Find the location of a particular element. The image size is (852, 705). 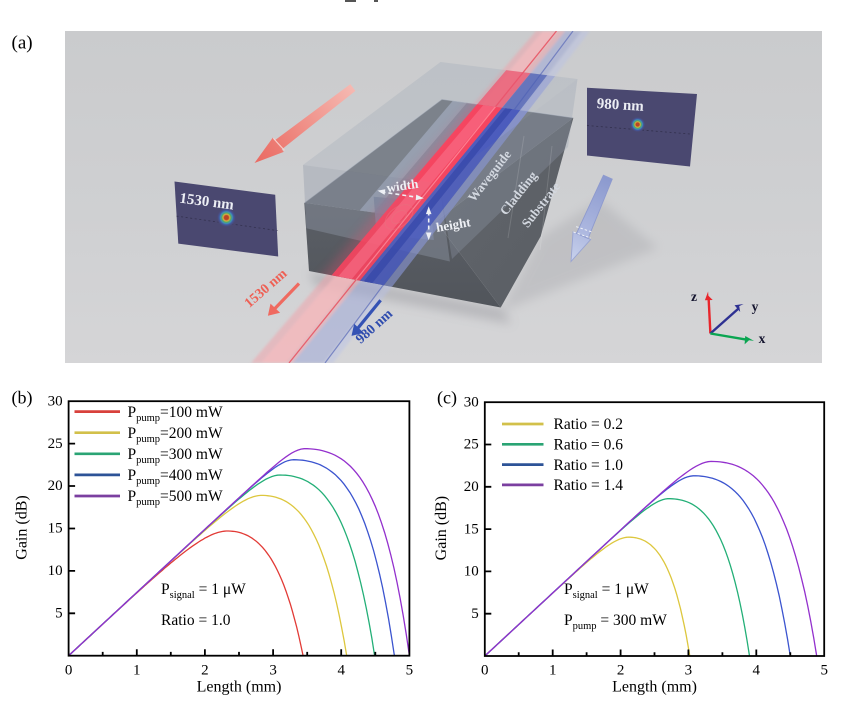

svg-text: y is located at coordinates (755, 306).